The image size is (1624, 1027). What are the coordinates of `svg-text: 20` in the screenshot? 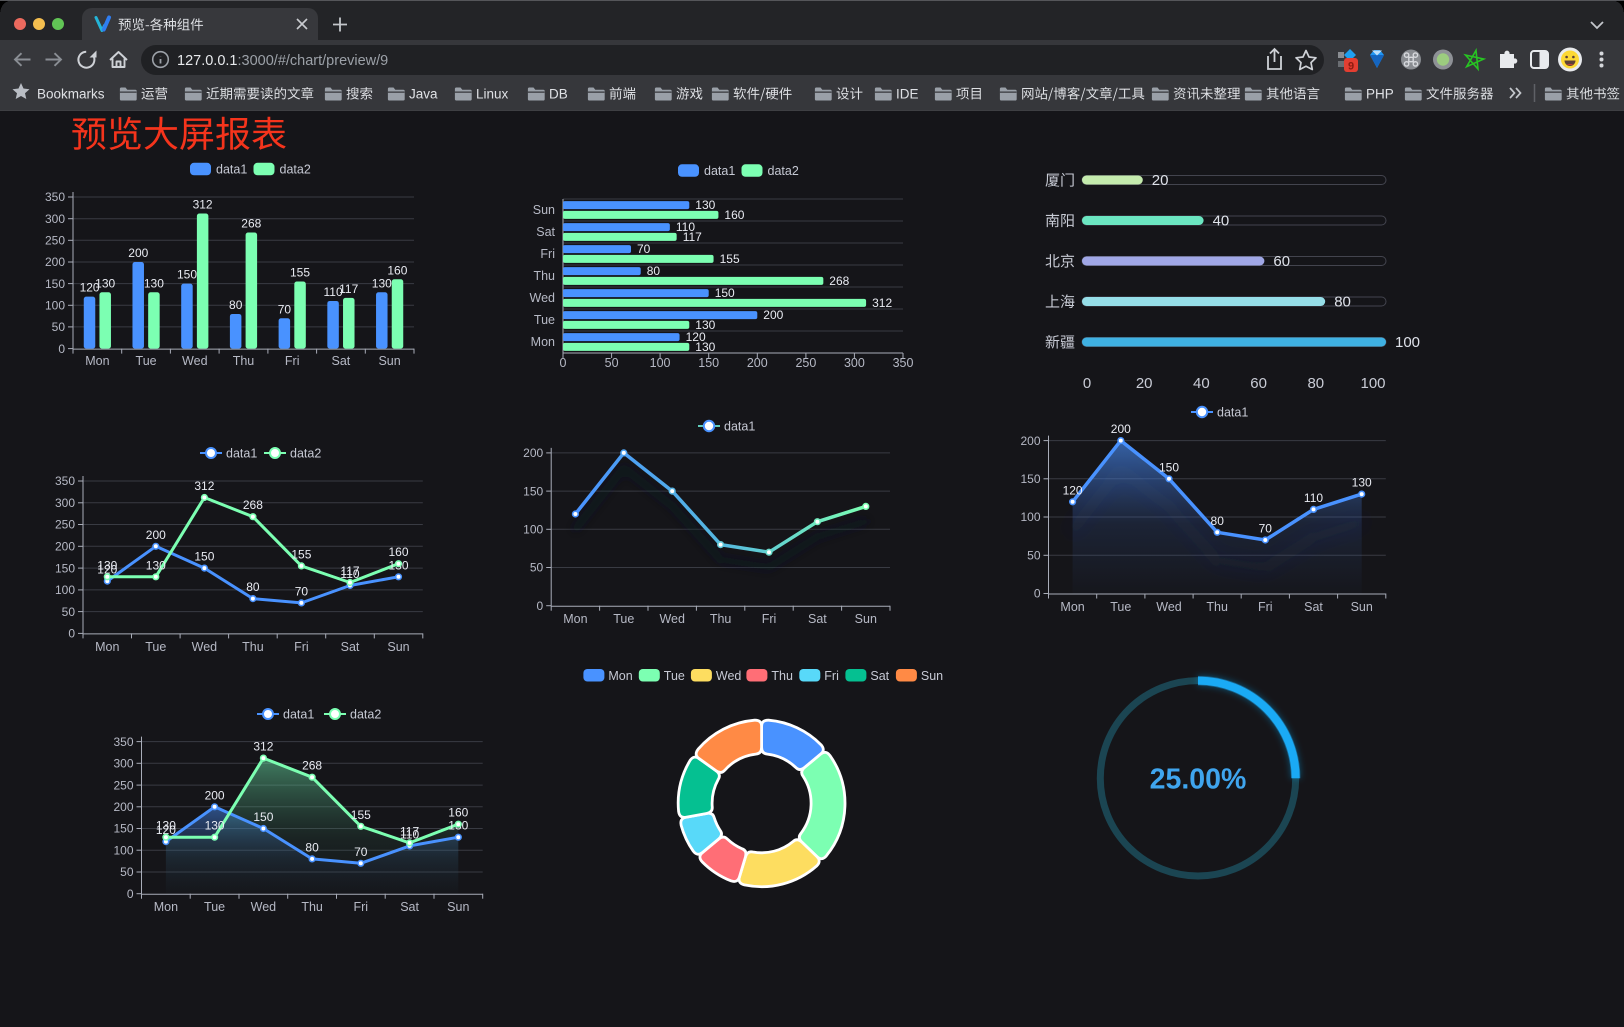 It's located at (1160, 180).